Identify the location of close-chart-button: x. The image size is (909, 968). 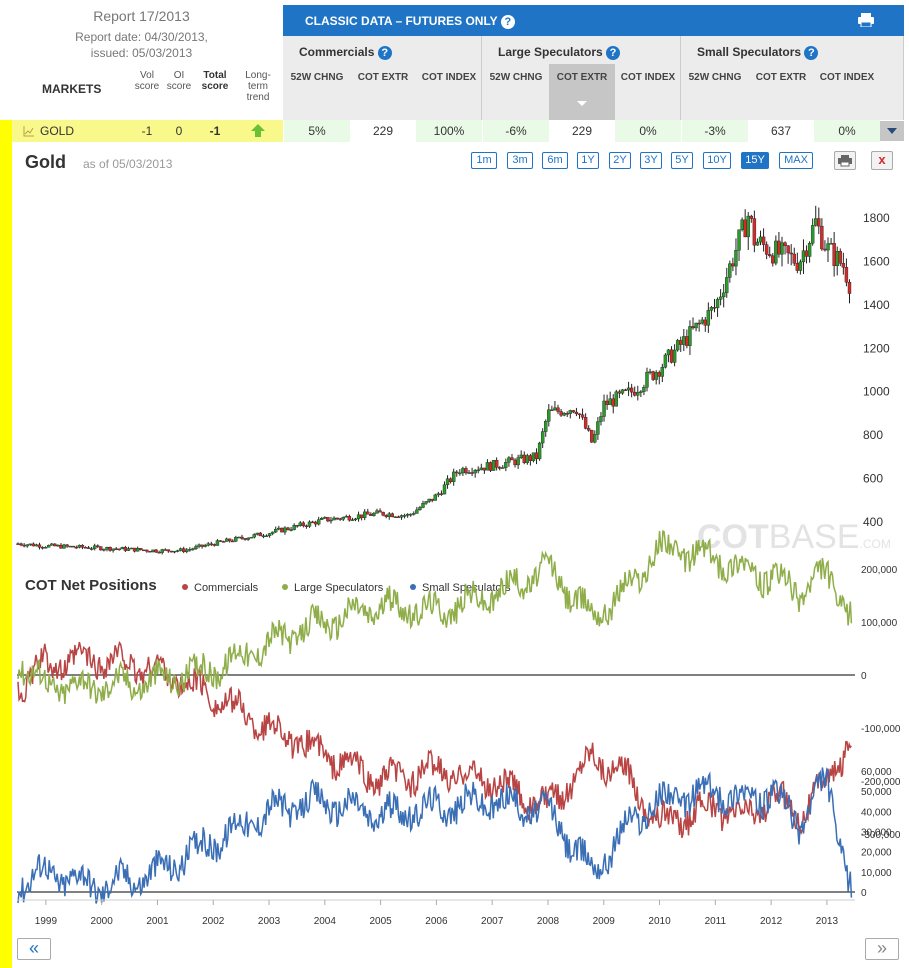
(882, 160).